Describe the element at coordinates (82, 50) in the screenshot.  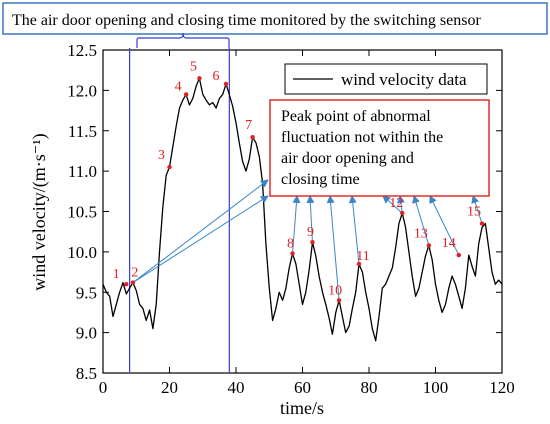
I see `y-tick-label: 12.5` at that location.